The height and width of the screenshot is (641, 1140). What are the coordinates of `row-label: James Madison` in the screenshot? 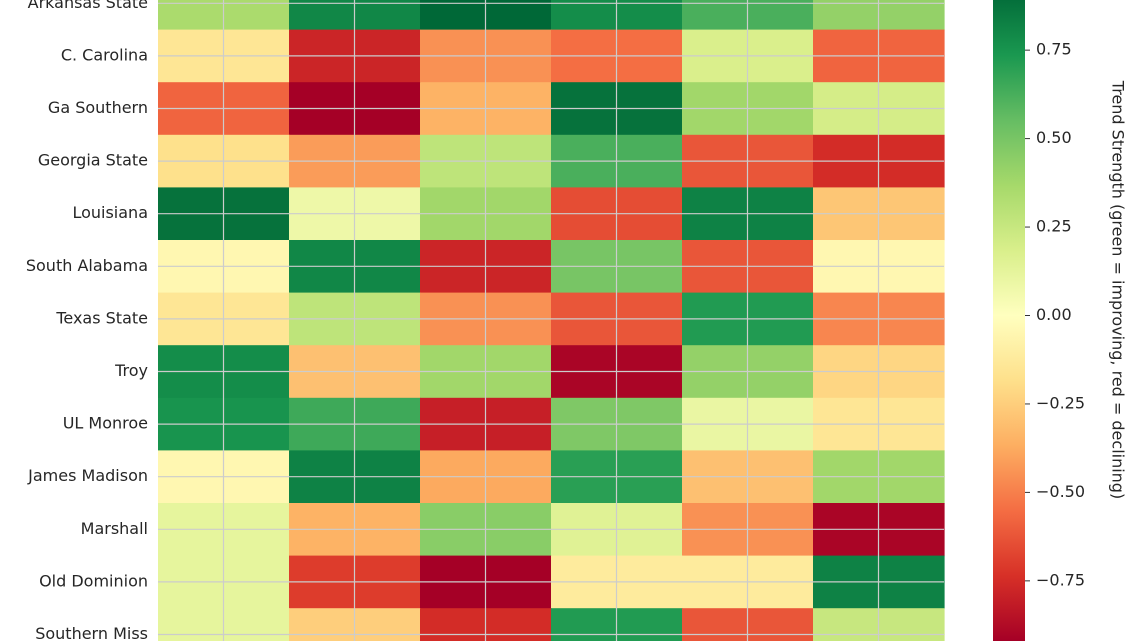 It's located at (87, 475).